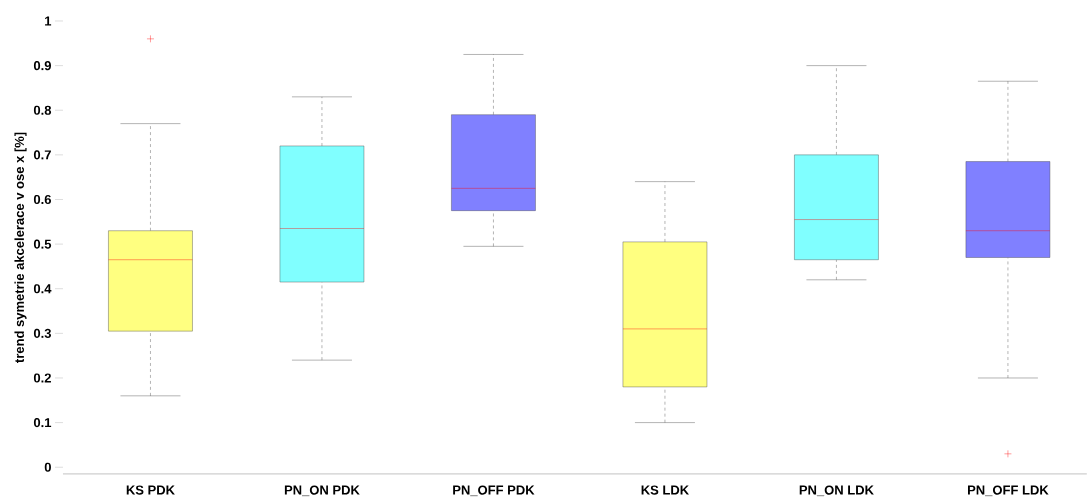 This screenshot has height=499, width=1087. Describe the element at coordinates (42, 288) in the screenshot. I see `y-tick-label: 0.4` at that location.